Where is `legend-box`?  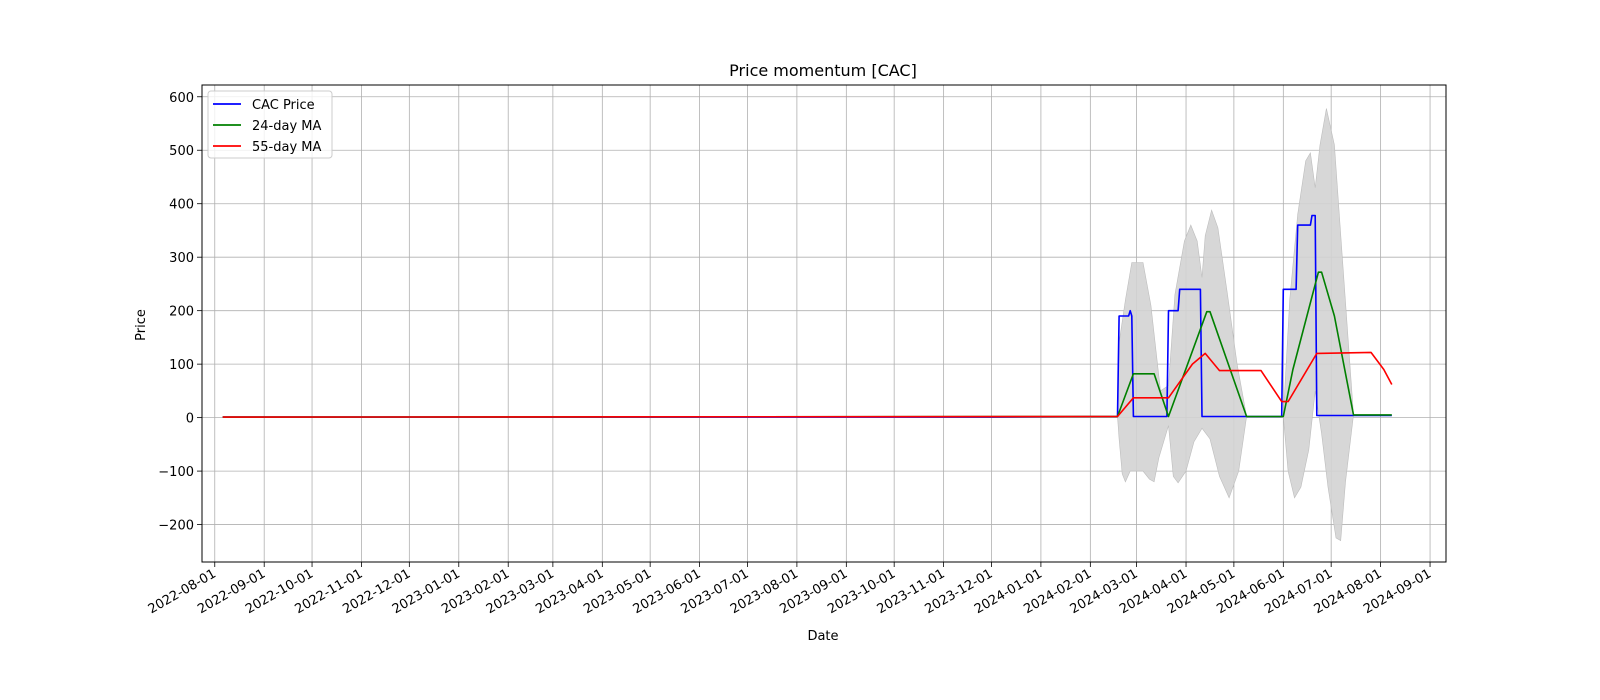 legend-box is located at coordinates (270, 124).